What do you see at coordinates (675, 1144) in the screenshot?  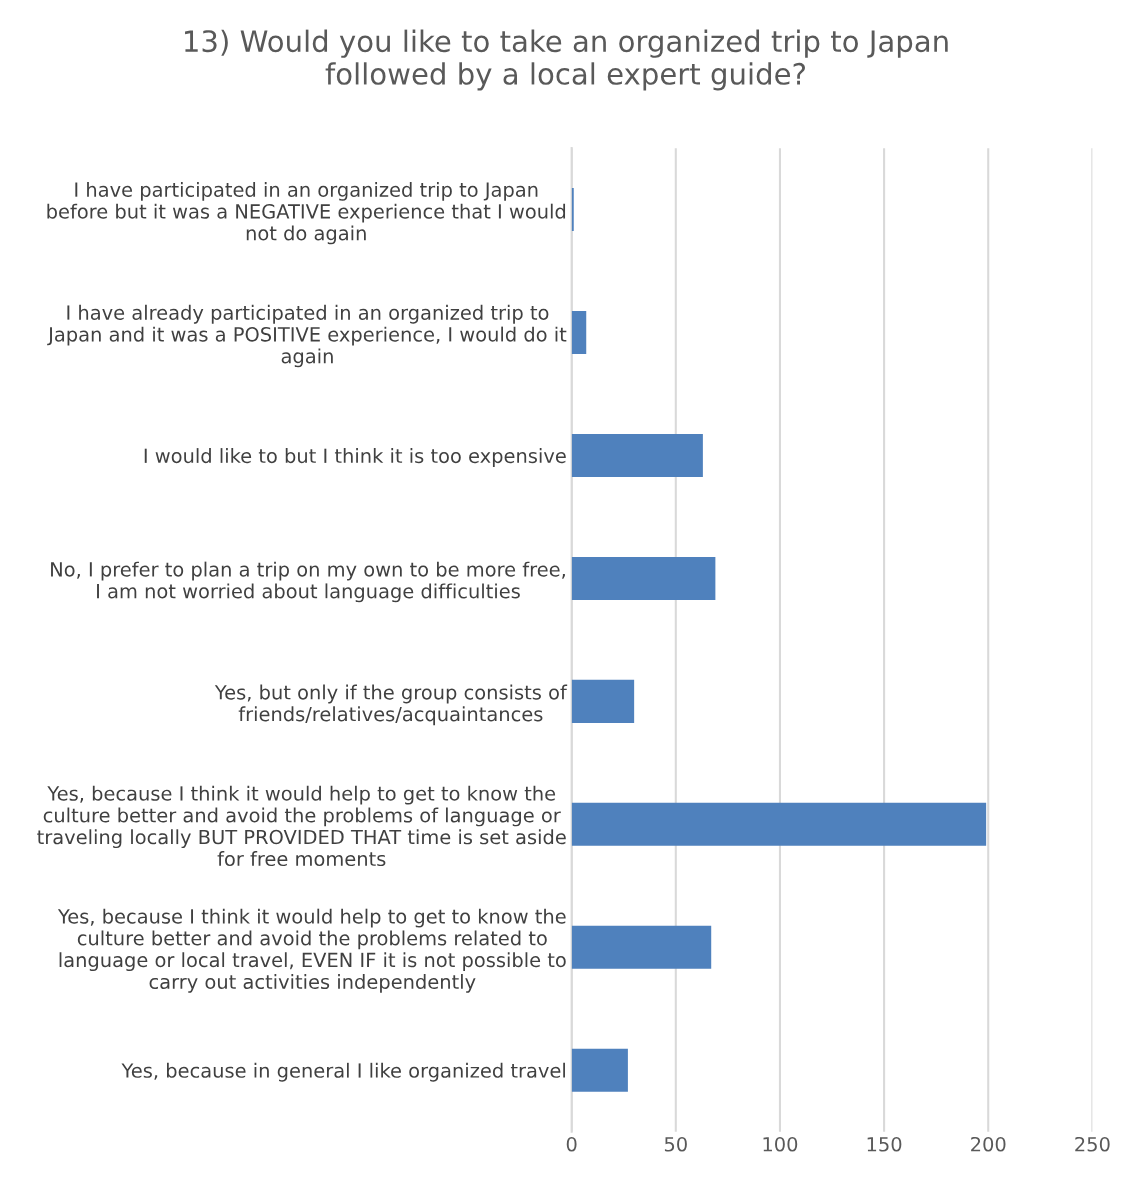 I see `x-tick-label: 50` at bounding box center [675, 1144].